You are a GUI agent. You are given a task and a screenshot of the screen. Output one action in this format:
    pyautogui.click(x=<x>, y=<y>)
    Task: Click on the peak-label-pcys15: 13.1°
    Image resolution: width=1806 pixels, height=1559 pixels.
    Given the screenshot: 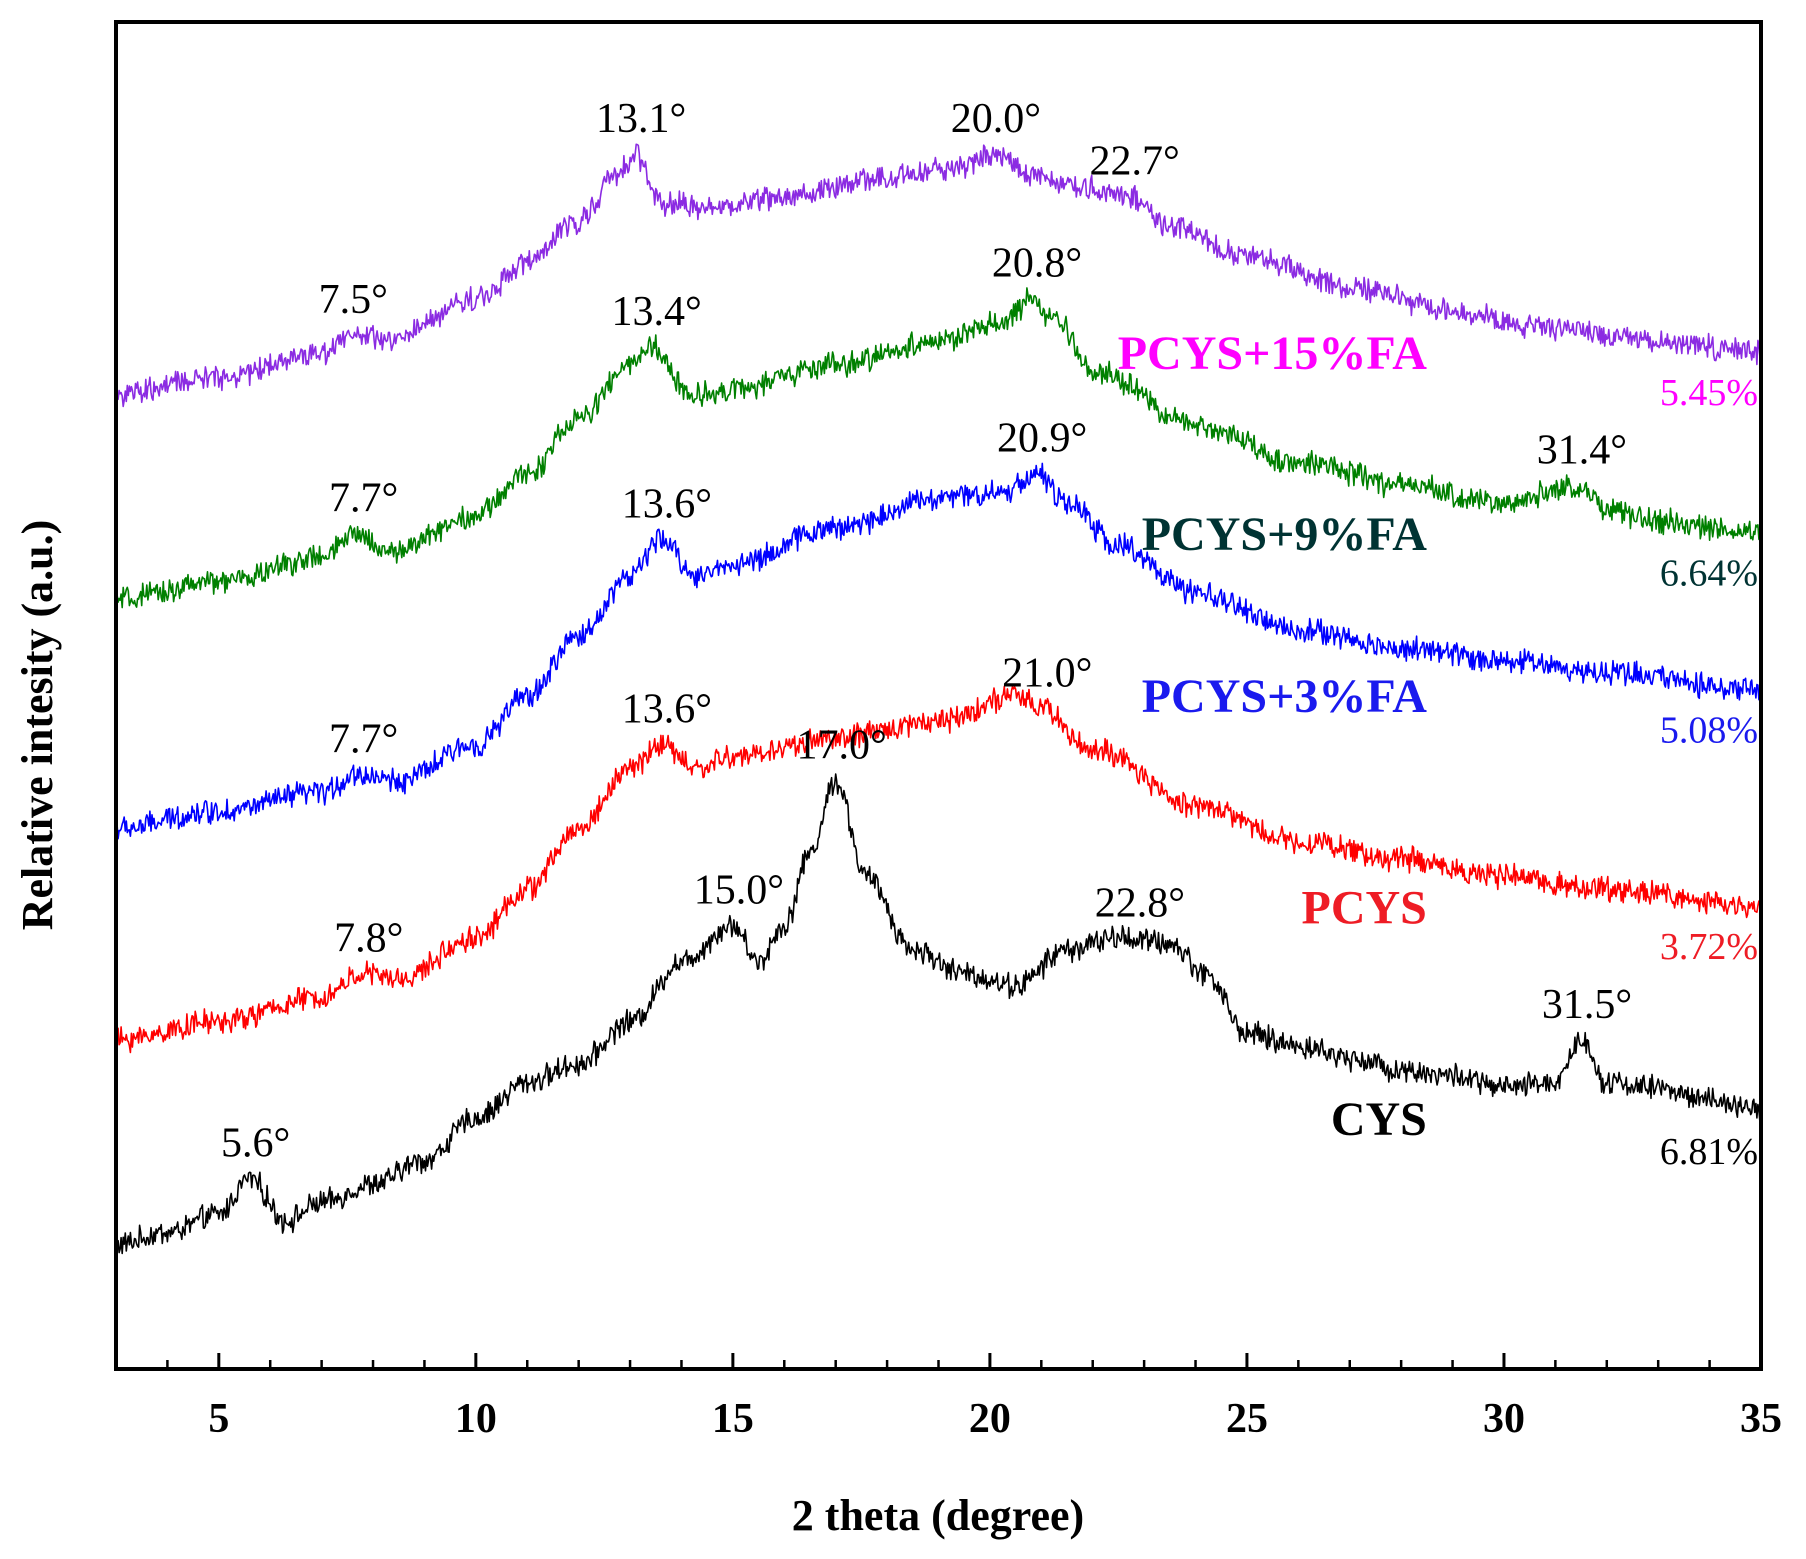 What is the action you would take?
    pyautogui.click(x=641, y=119)
    